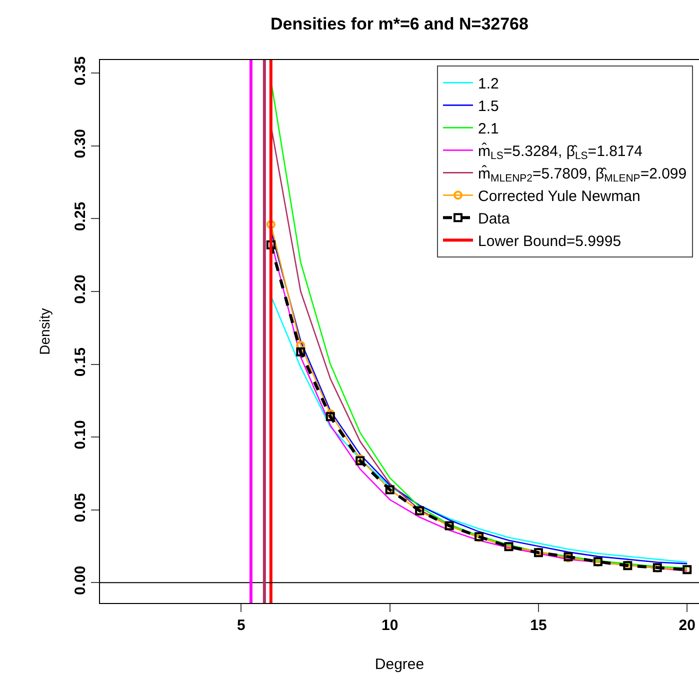 The width and height of the screenshot is (699, 698). Describe the element at coordinates (80, 580) in the screenshot. I see `y-tick-label: 0.00` at that location.